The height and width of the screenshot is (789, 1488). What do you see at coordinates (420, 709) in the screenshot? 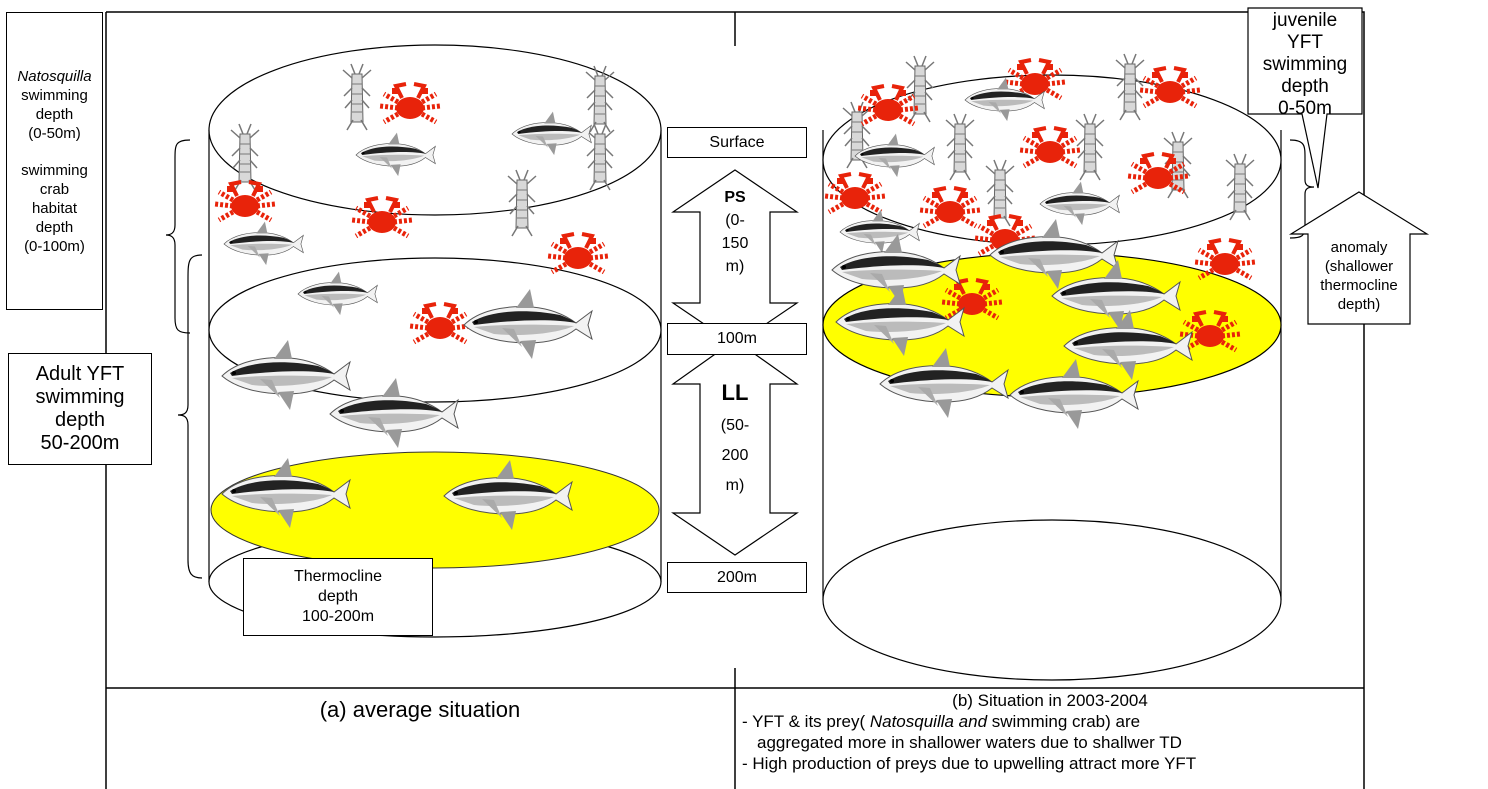
I see `caption-average-situation: (a) average situation` at bounding box center [420, 709].